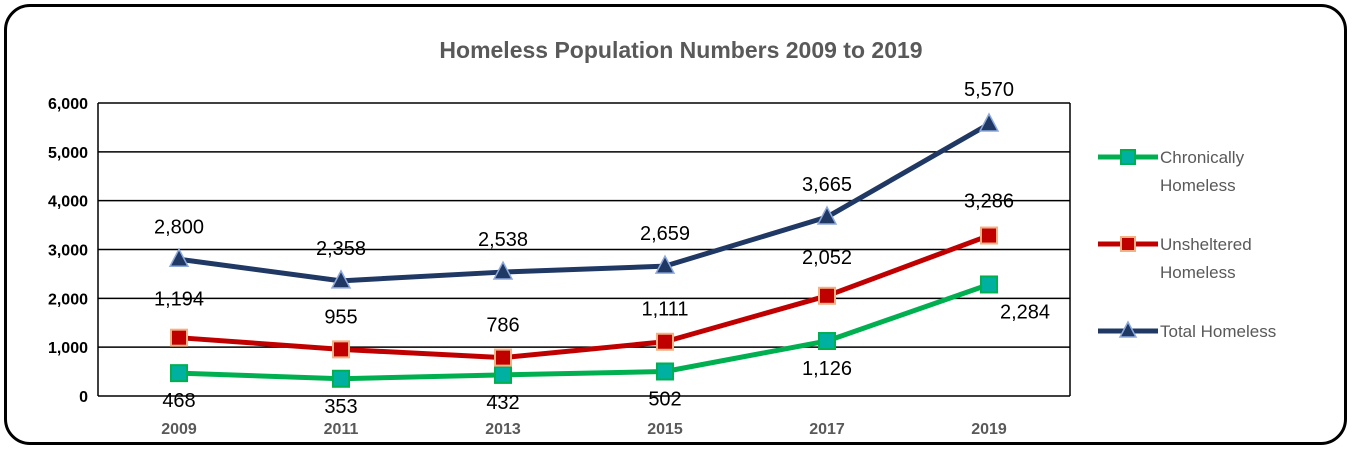 The height and width of the screenshot is (455, 1357). What do you see at coordinates (68, 104) in the screenshot?
I see `y-tick-label: 6,000` at bounding box center [68, 104].